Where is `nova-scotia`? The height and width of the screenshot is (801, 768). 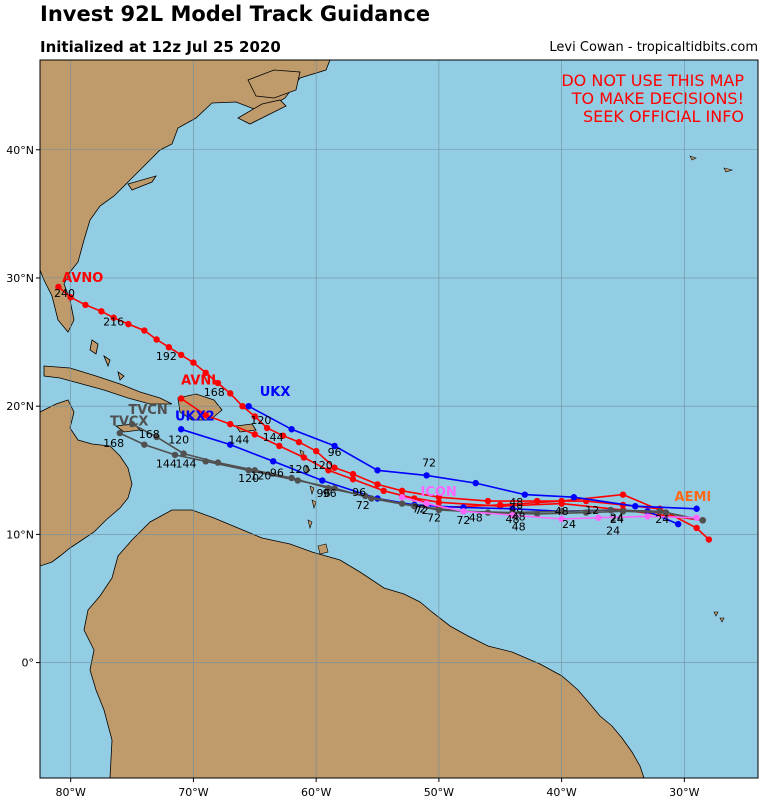 nova-scotia is located at coordinates (262, 112).